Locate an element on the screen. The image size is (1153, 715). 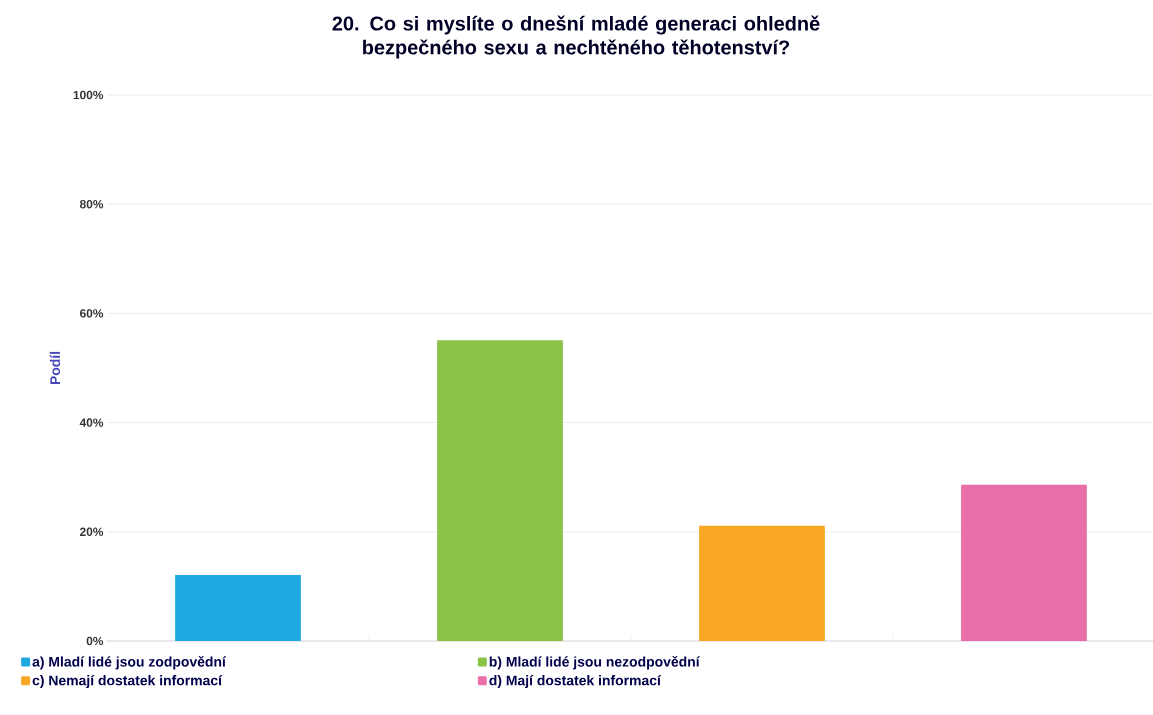
legend-label: a) Mladí lidé jsou zodpovědní is located at coordinates (129, 663).